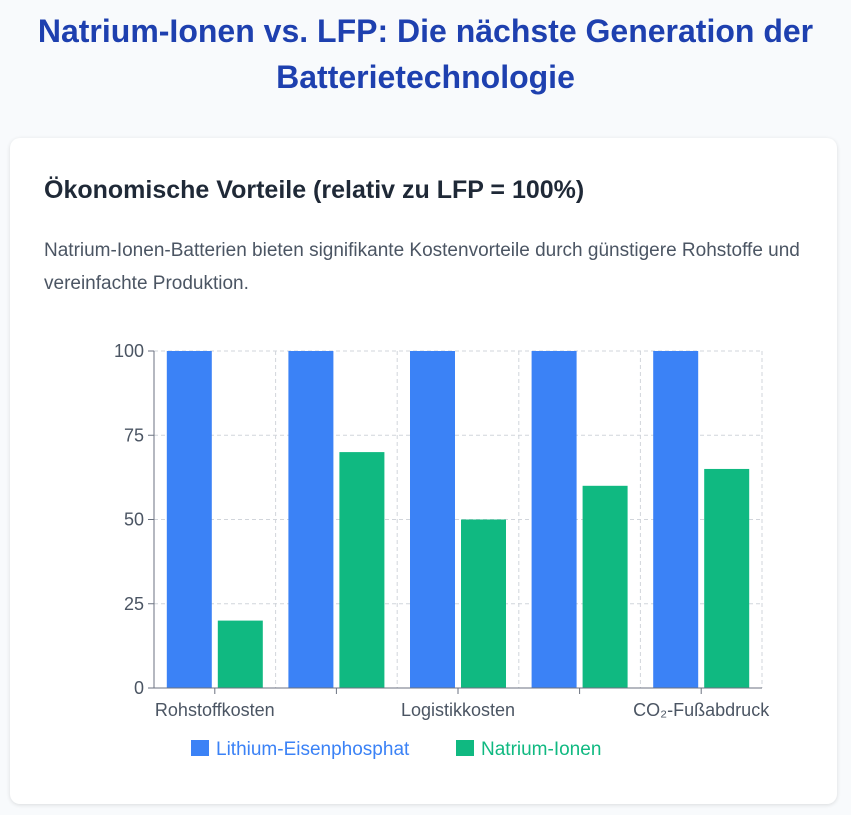 This screenshot has height=815, width=851. I want to click on y-tick-label: 25, so click(134, 604).